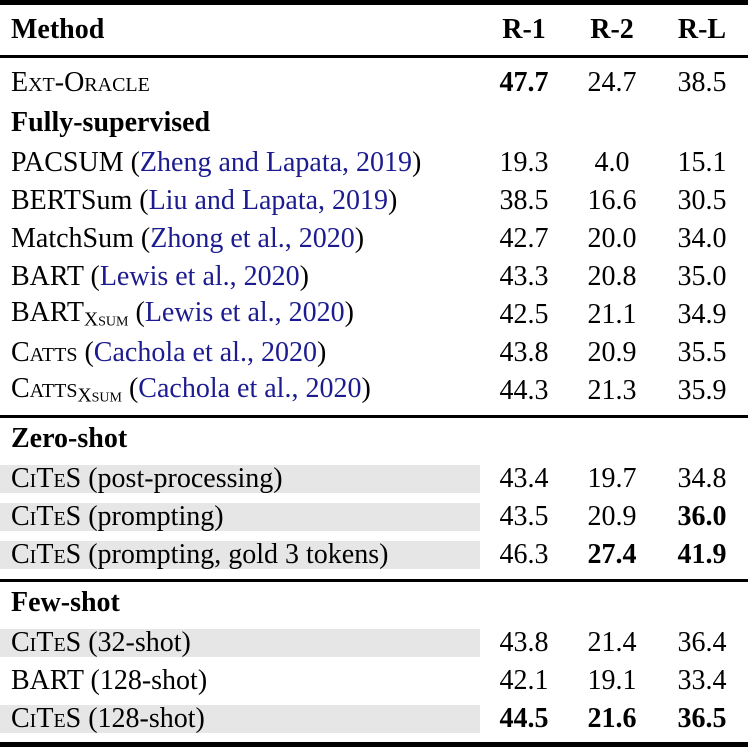 The width and height of the screenshot is (748, 755). What do you see at coordinates (612, 200) in the screenshot?
I see `score-r2: 16.6` at bounding box center [612, 200].